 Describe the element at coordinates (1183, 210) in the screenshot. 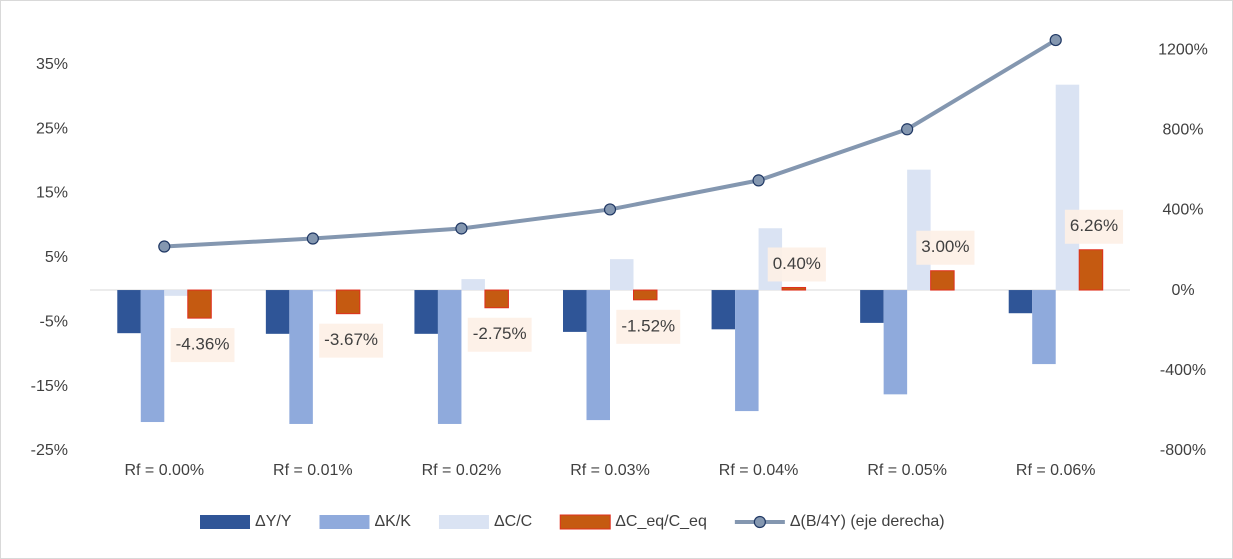

I see `y2-tick-label: 400%` at that location.